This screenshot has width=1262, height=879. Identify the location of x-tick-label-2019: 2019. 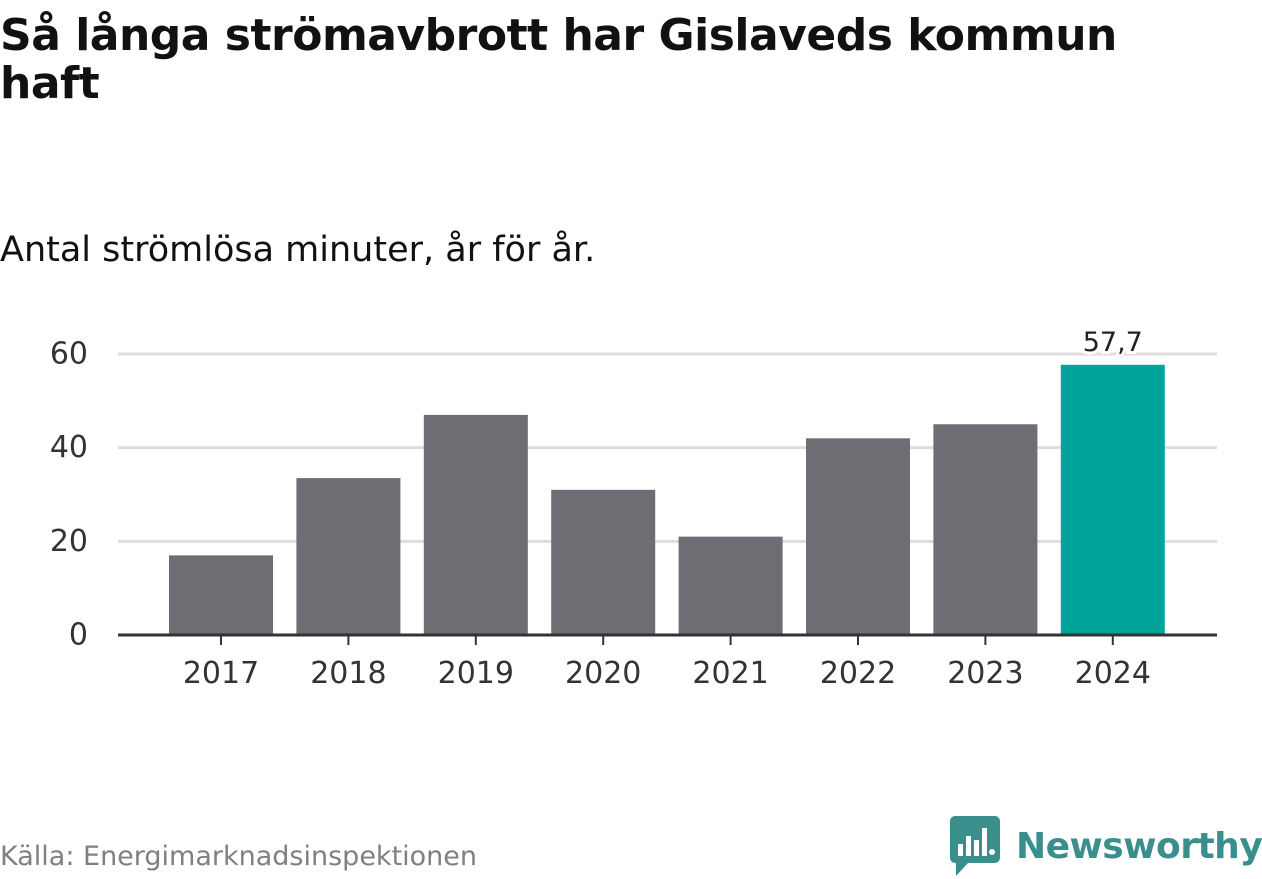
(476, 673).